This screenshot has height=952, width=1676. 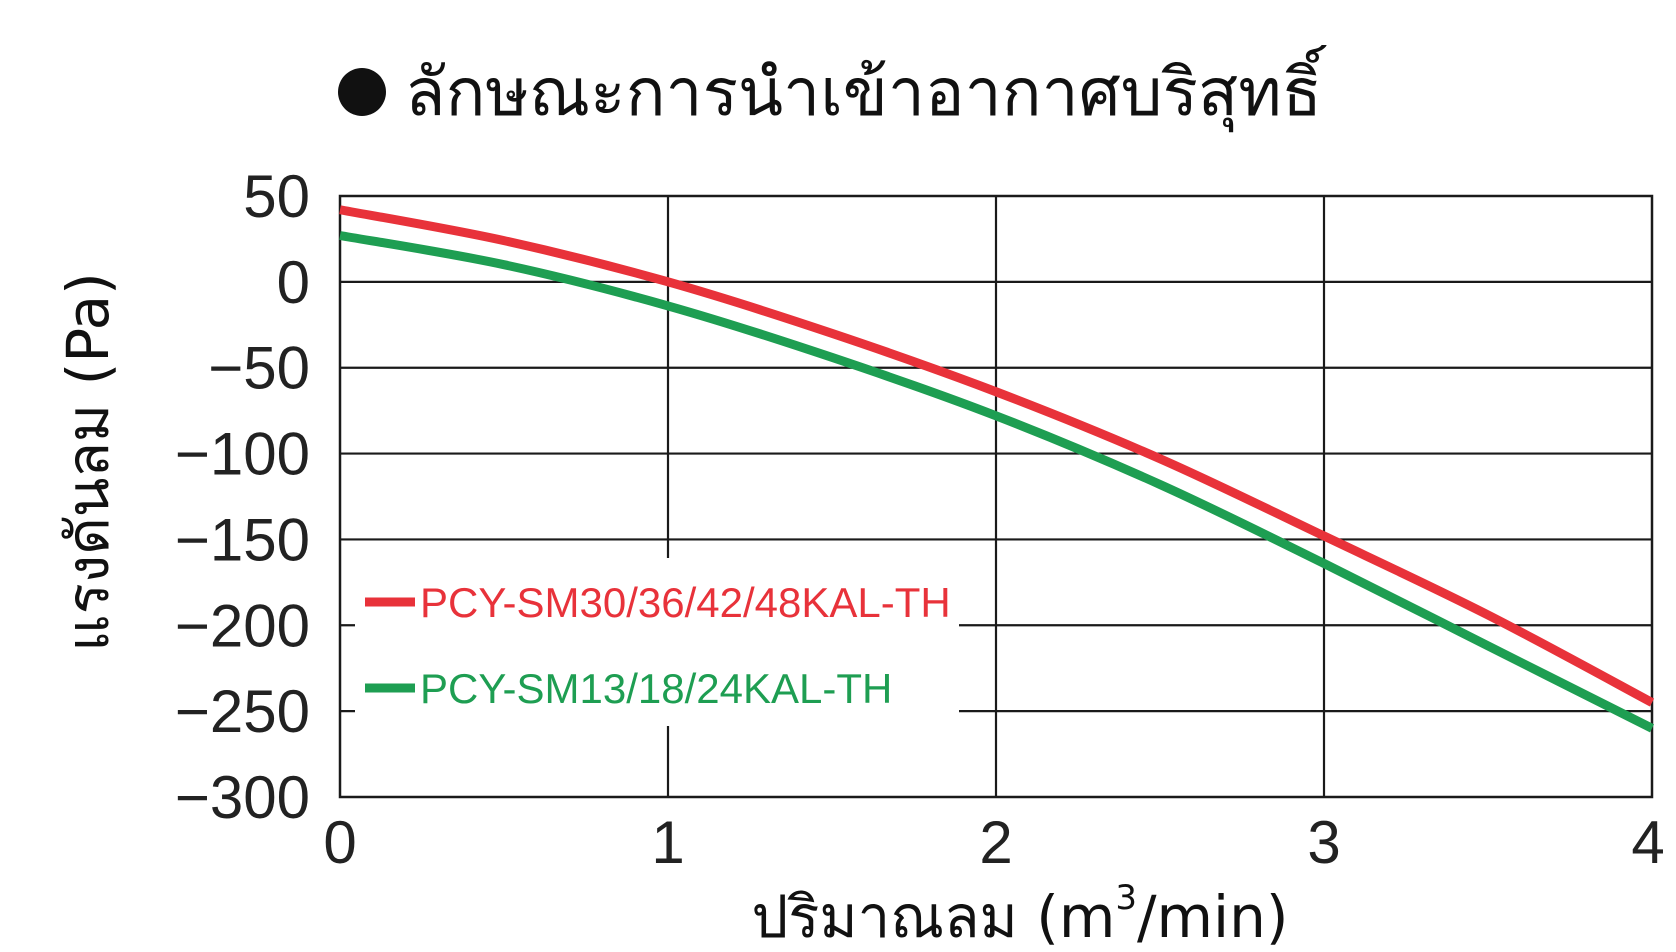 I want to click on x-axis-label-main: ปริมาณลม (m, so click(x=933, y=917).